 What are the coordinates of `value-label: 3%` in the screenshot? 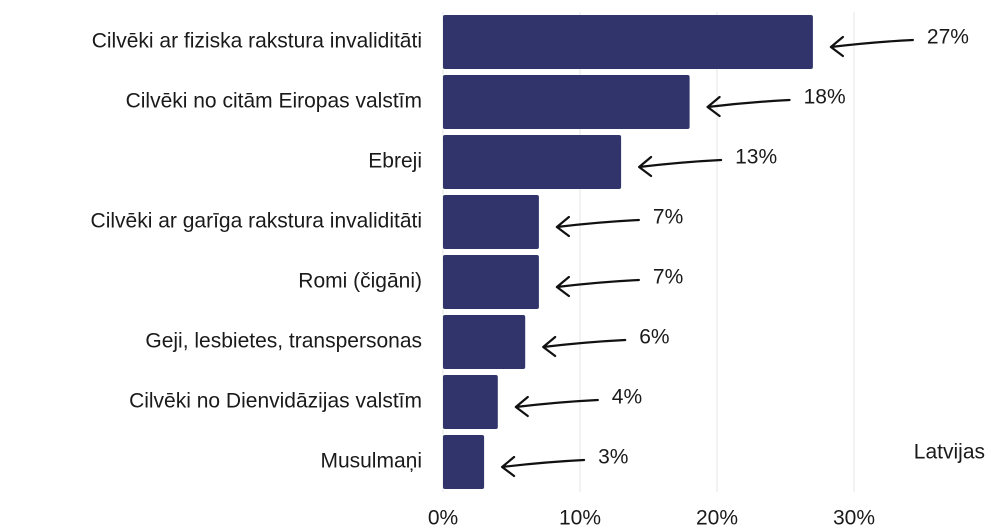 It's located at (613, 457).